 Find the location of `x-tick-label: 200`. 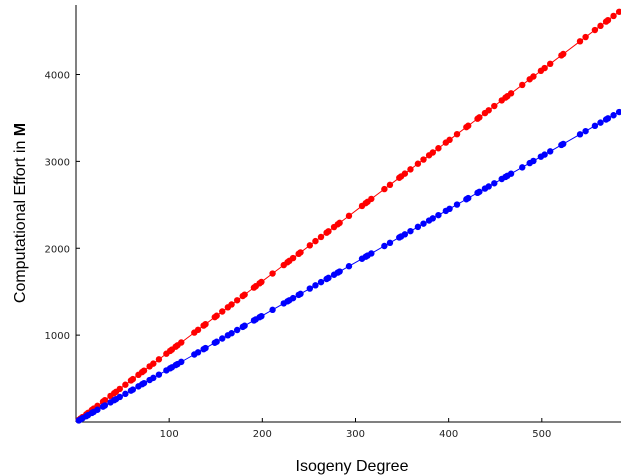

x-tick-label: 200 is located at coordinates (262, 434).